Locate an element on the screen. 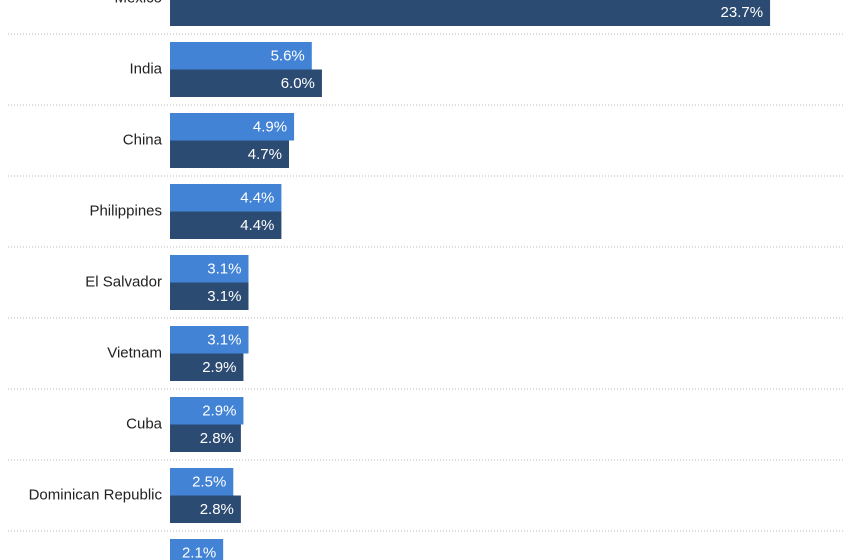  value-label: 23.7% is located at coordinates (742, 12).